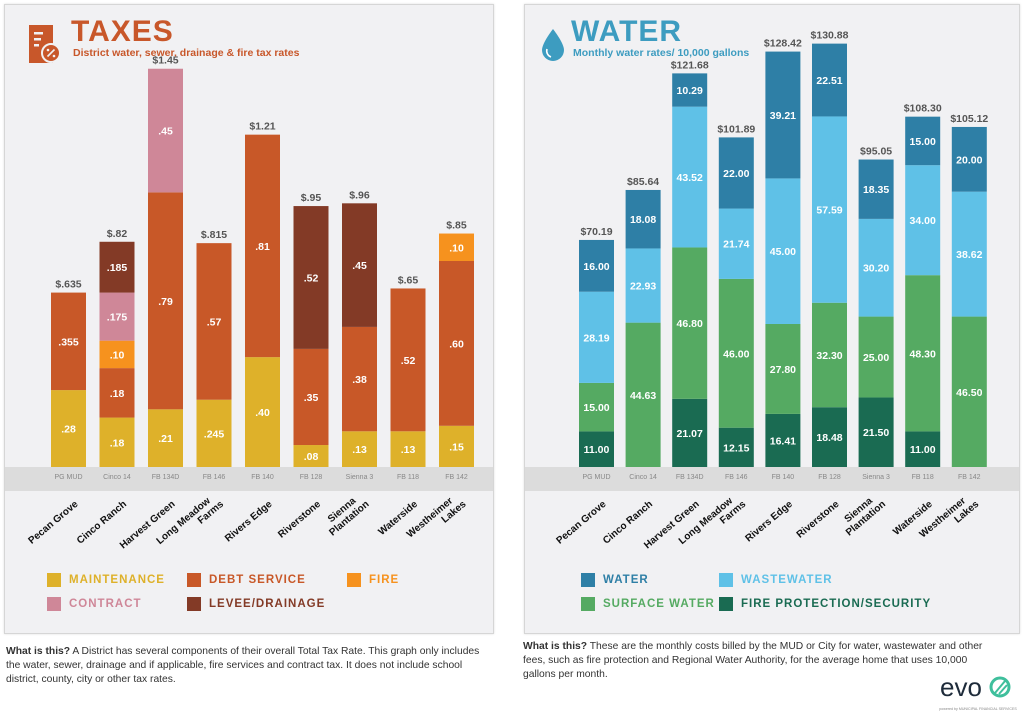 The height and width of the screenshot is (722, 1024). I want to click on legend-label: DEBT SERVICE, so click(257, 580).